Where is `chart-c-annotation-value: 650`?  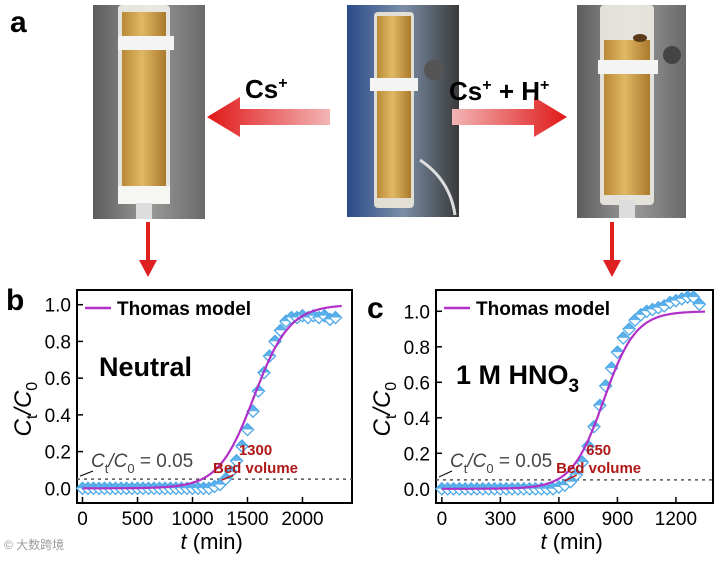
chart-c-annotation-value: 650 is located at coordinates (598, 450).